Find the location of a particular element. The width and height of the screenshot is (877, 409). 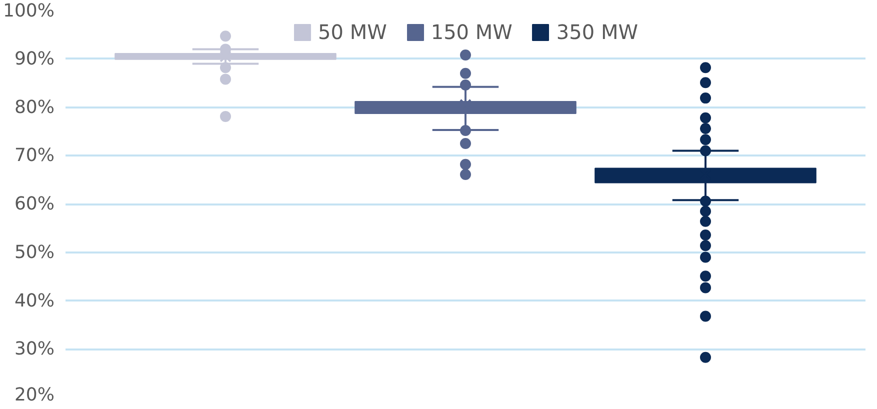

y-tick-label: 80% is located at coordinates (34, 107).